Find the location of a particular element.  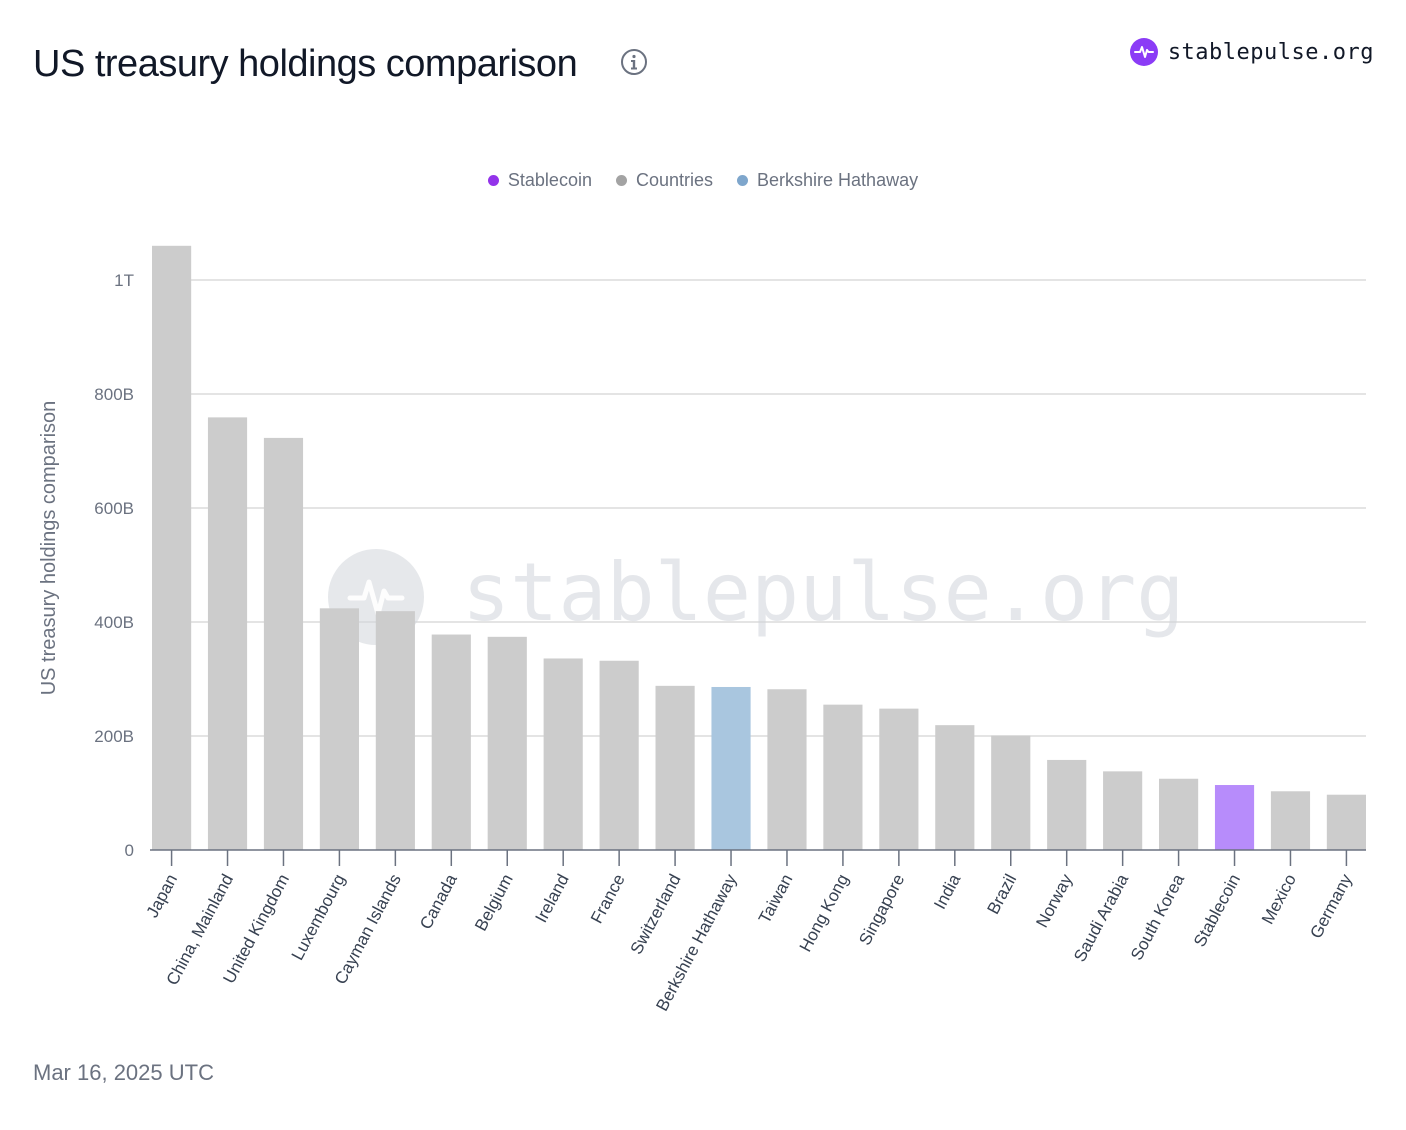

legend-dot-berkshire is located at coordinates (743, 180).